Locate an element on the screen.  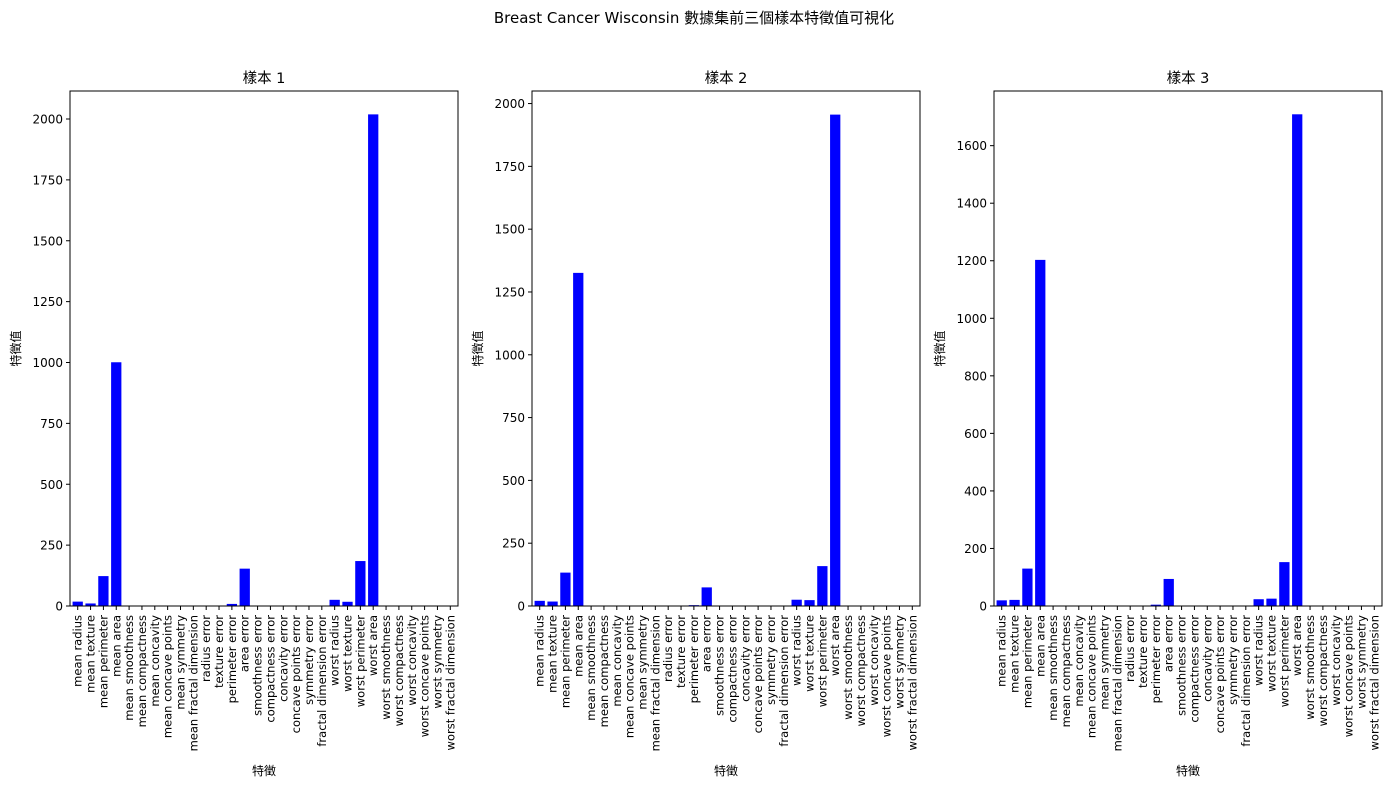
y-tick-label: 200 is located at coordinates (975, 549).